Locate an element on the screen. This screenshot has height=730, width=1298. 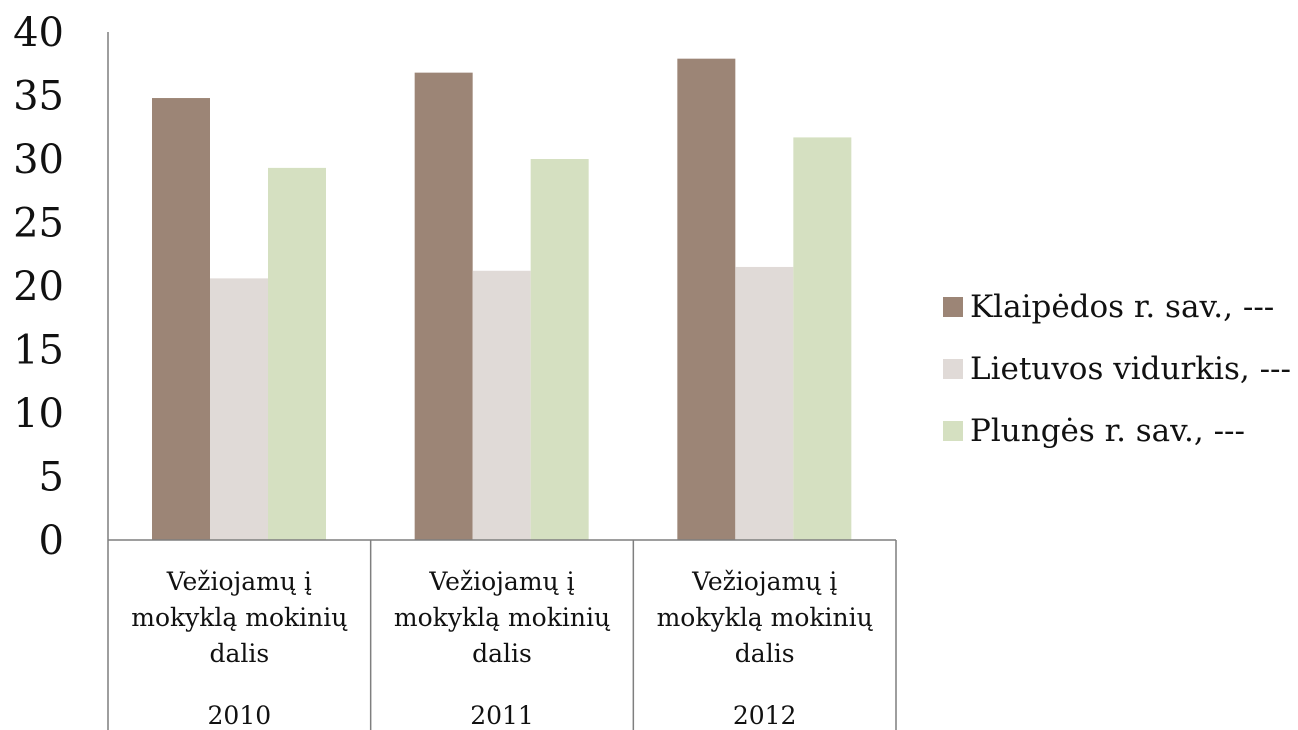
y-axis-ticks: 0 5 10 15 20 25 30 35 40 is located at coordinates (38, 287).